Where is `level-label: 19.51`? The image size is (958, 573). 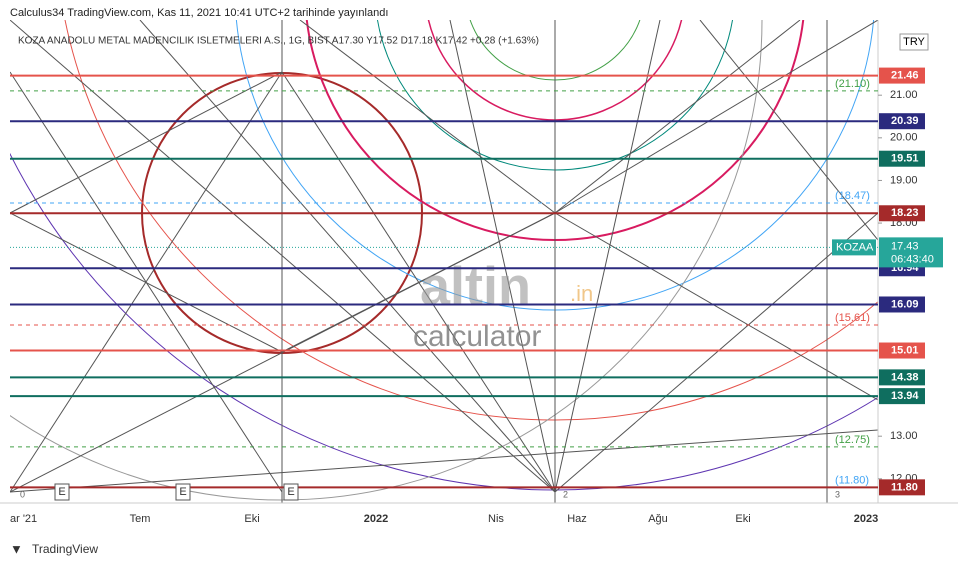
level-label: 19.51 is located at coordinates (905, 159).